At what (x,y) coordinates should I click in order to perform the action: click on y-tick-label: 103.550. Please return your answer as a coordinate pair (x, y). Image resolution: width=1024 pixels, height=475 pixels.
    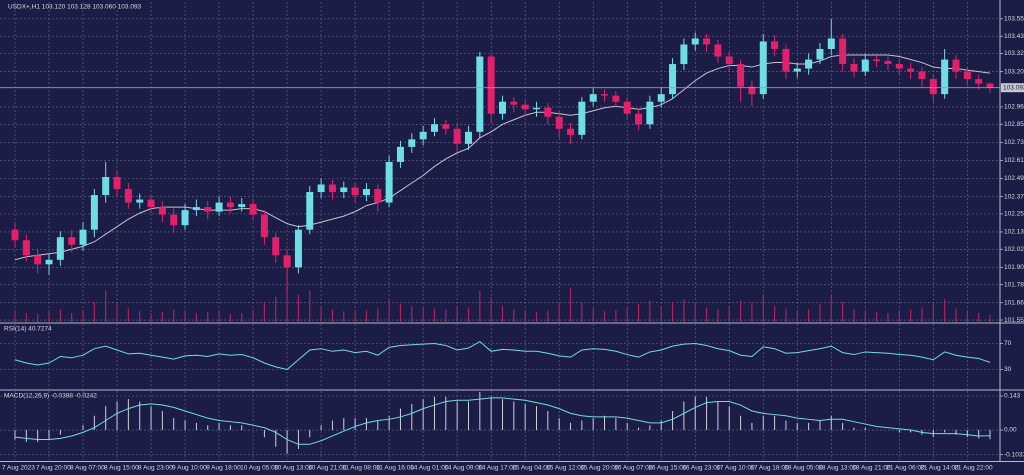
    Looking at the image, I should click on (1014, 19).